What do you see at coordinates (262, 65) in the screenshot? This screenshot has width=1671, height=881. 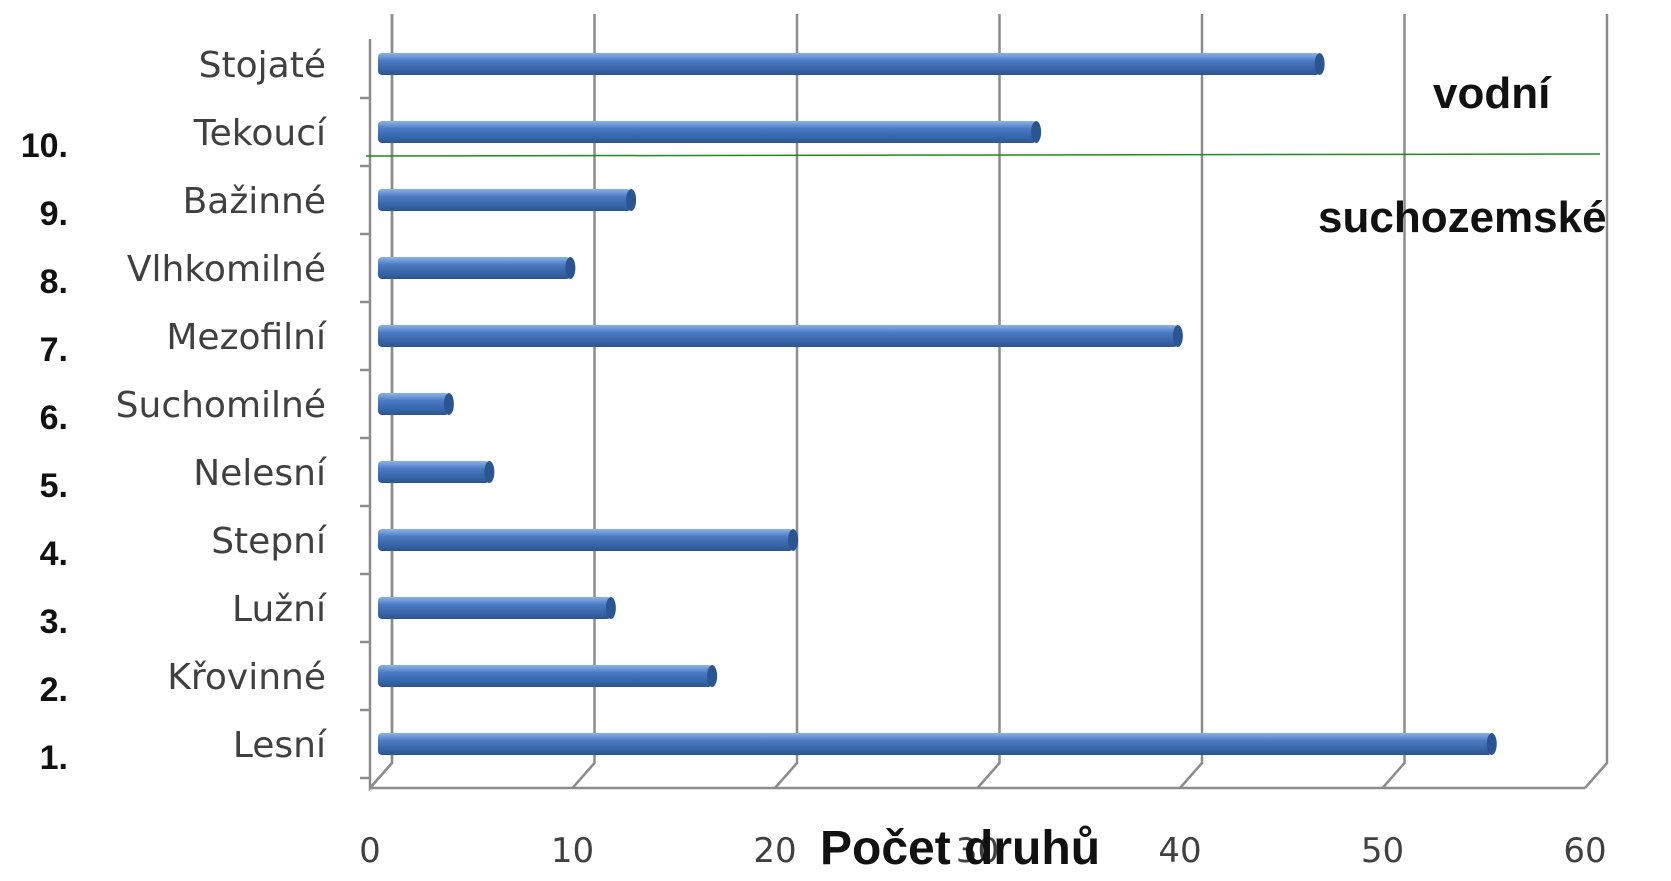 I see `category-label: Stojaté` at bounding box center [262, 65].